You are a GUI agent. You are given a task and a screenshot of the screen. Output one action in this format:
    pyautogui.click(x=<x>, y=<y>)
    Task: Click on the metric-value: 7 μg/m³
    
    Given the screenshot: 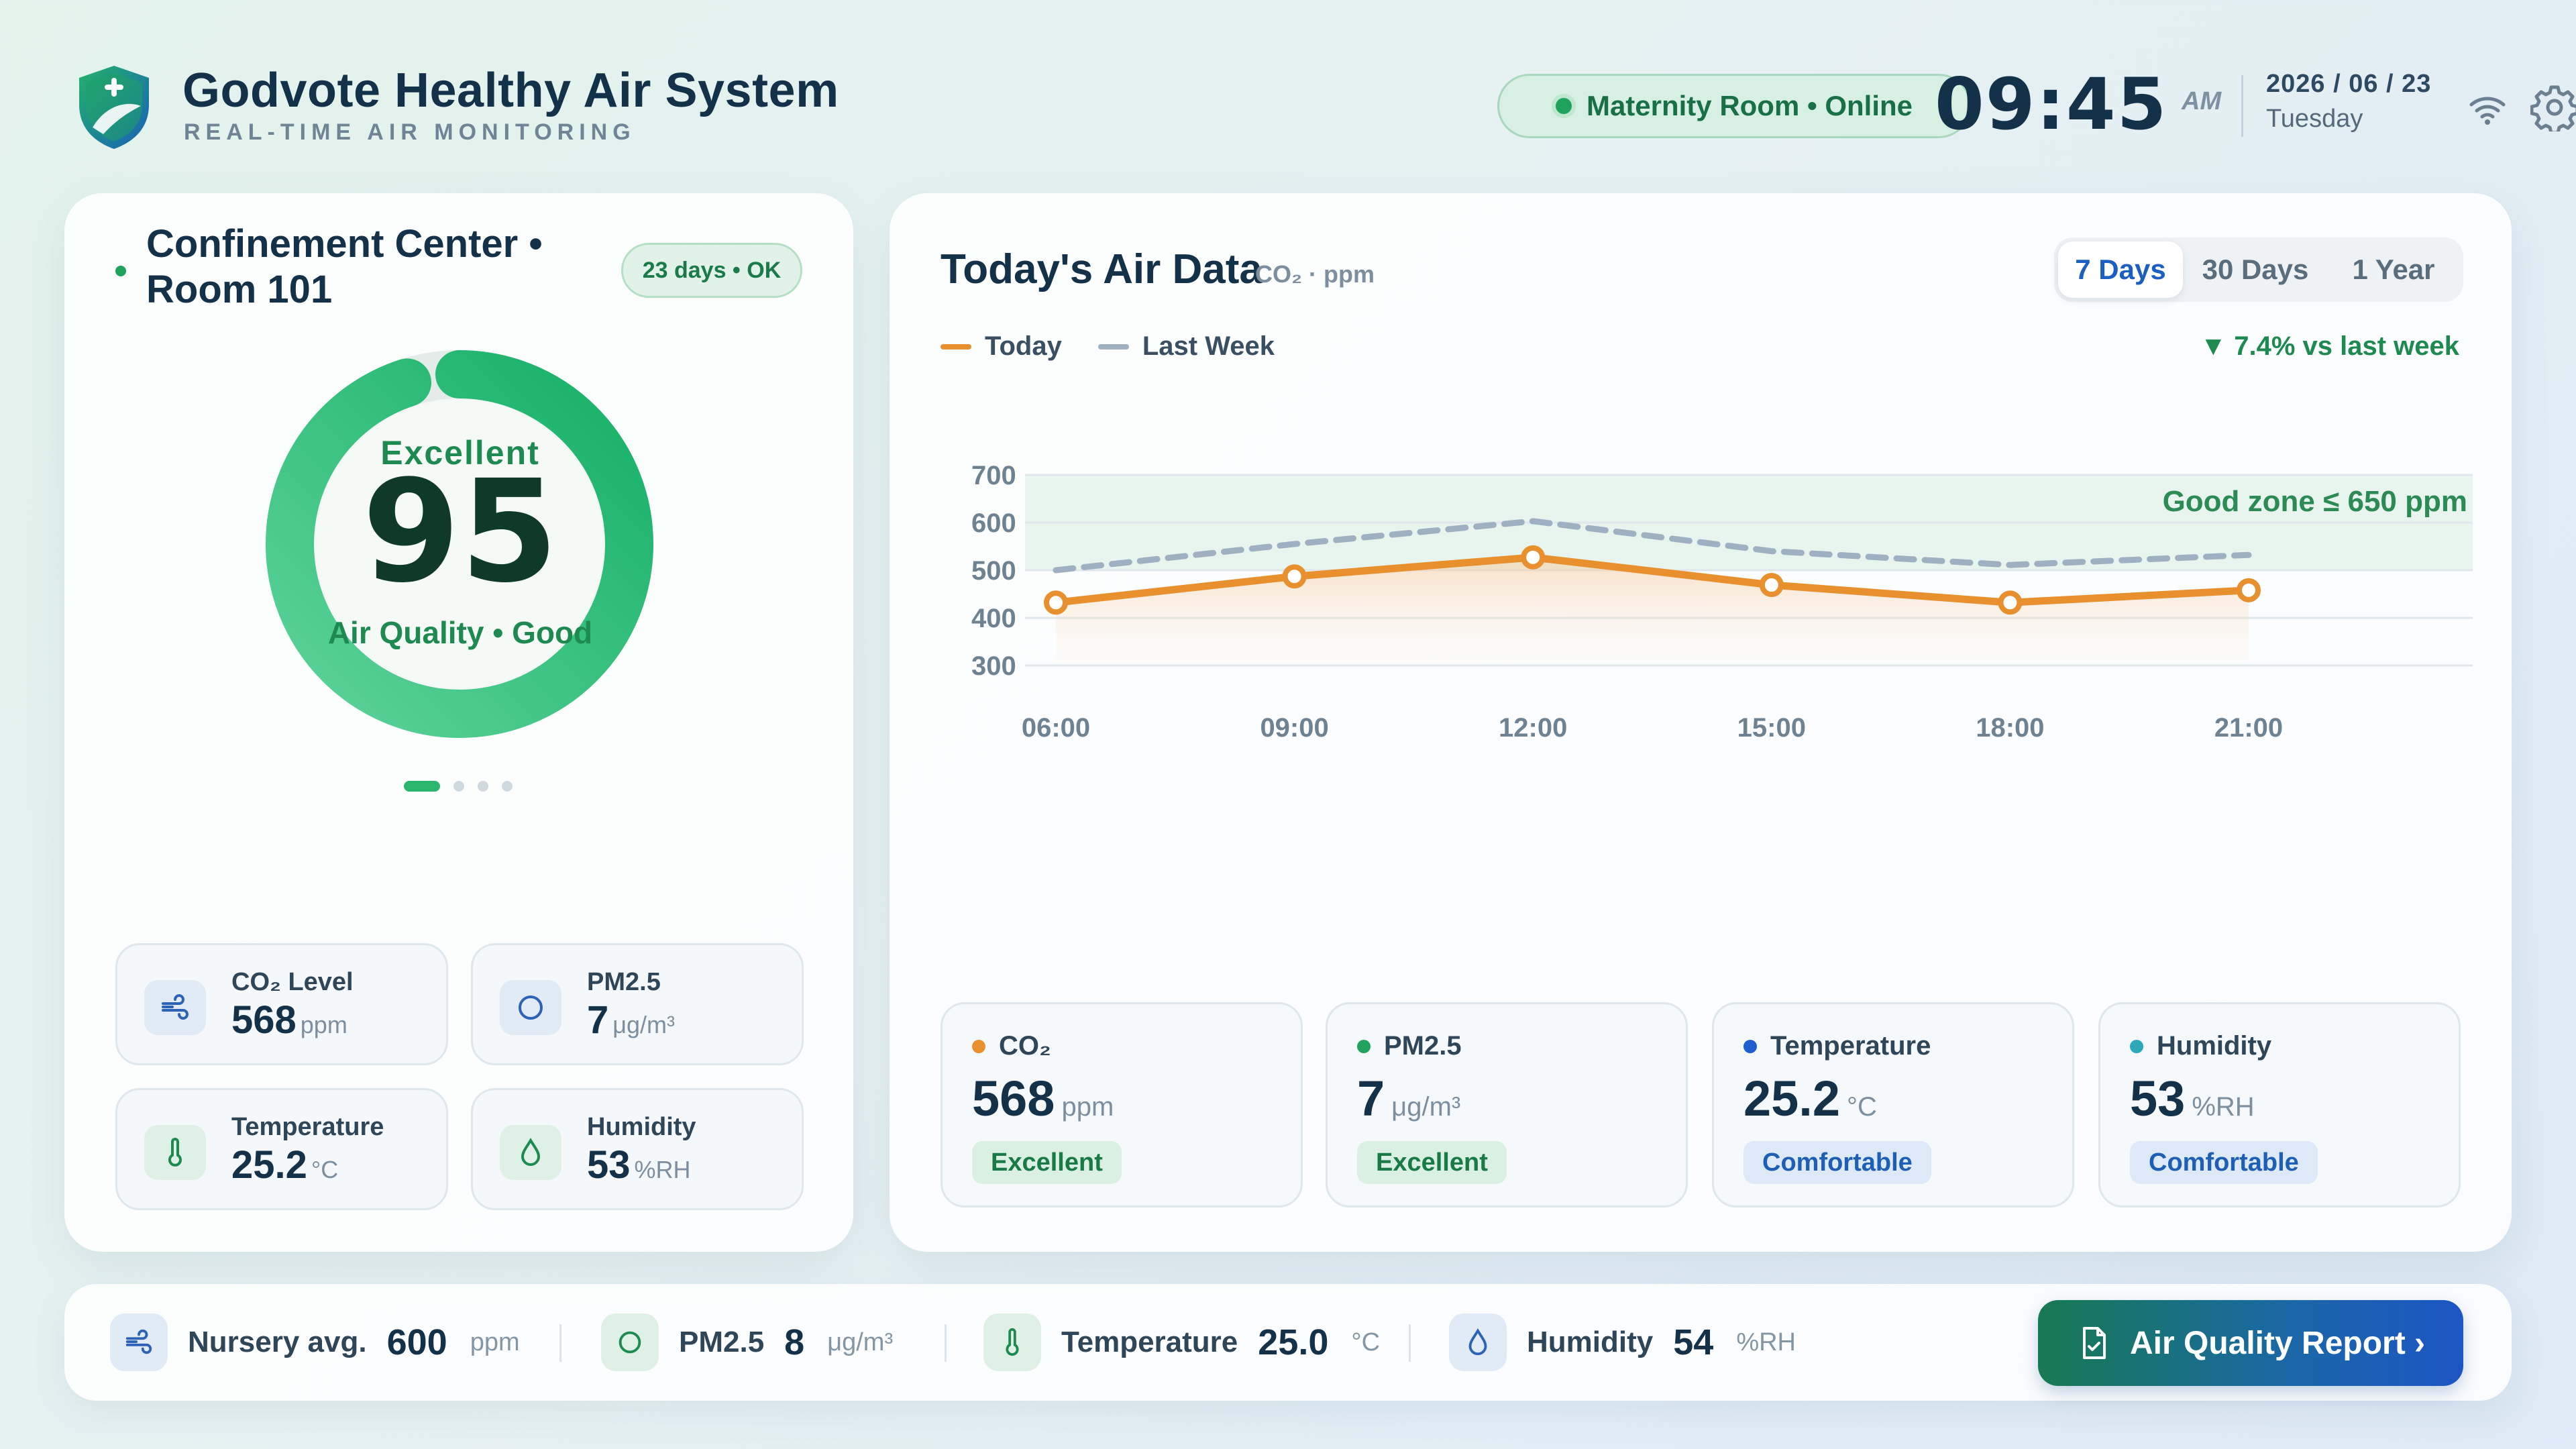 What is the action you would take?
    pyautogui.click(x=631, y=1020)
    